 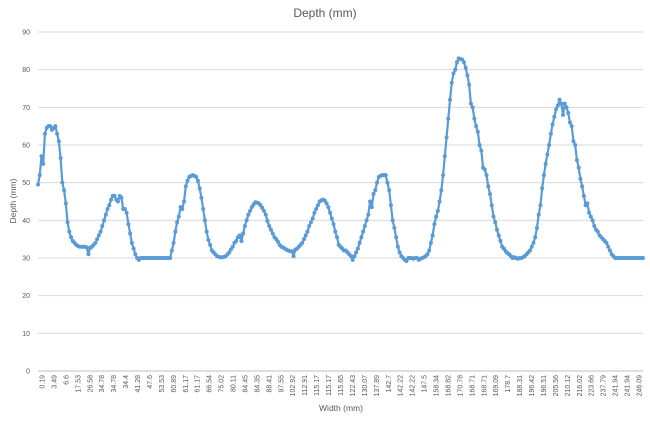 What do you see at coordinates (532, 386) in the screenshot?
I see `x-tick-label: 196.42` at bounding box center [532, 386].